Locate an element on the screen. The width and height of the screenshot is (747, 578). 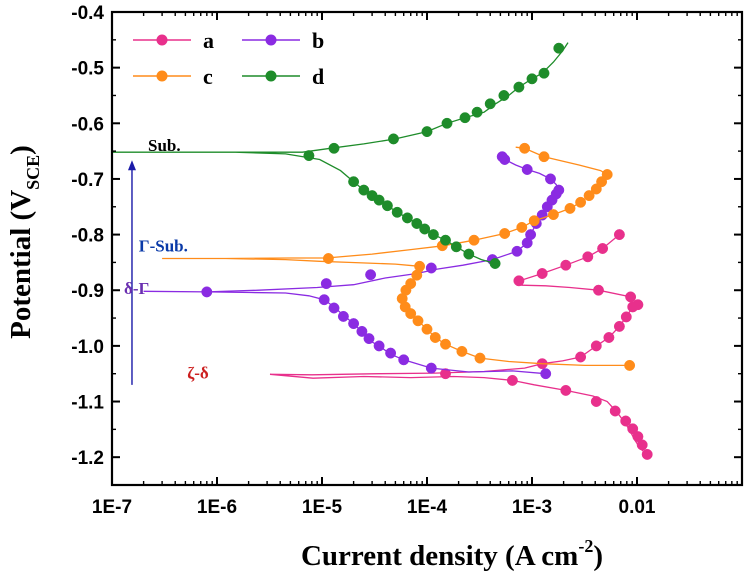
annotation-label: ζ-δ is located at coordinates (198, 373).